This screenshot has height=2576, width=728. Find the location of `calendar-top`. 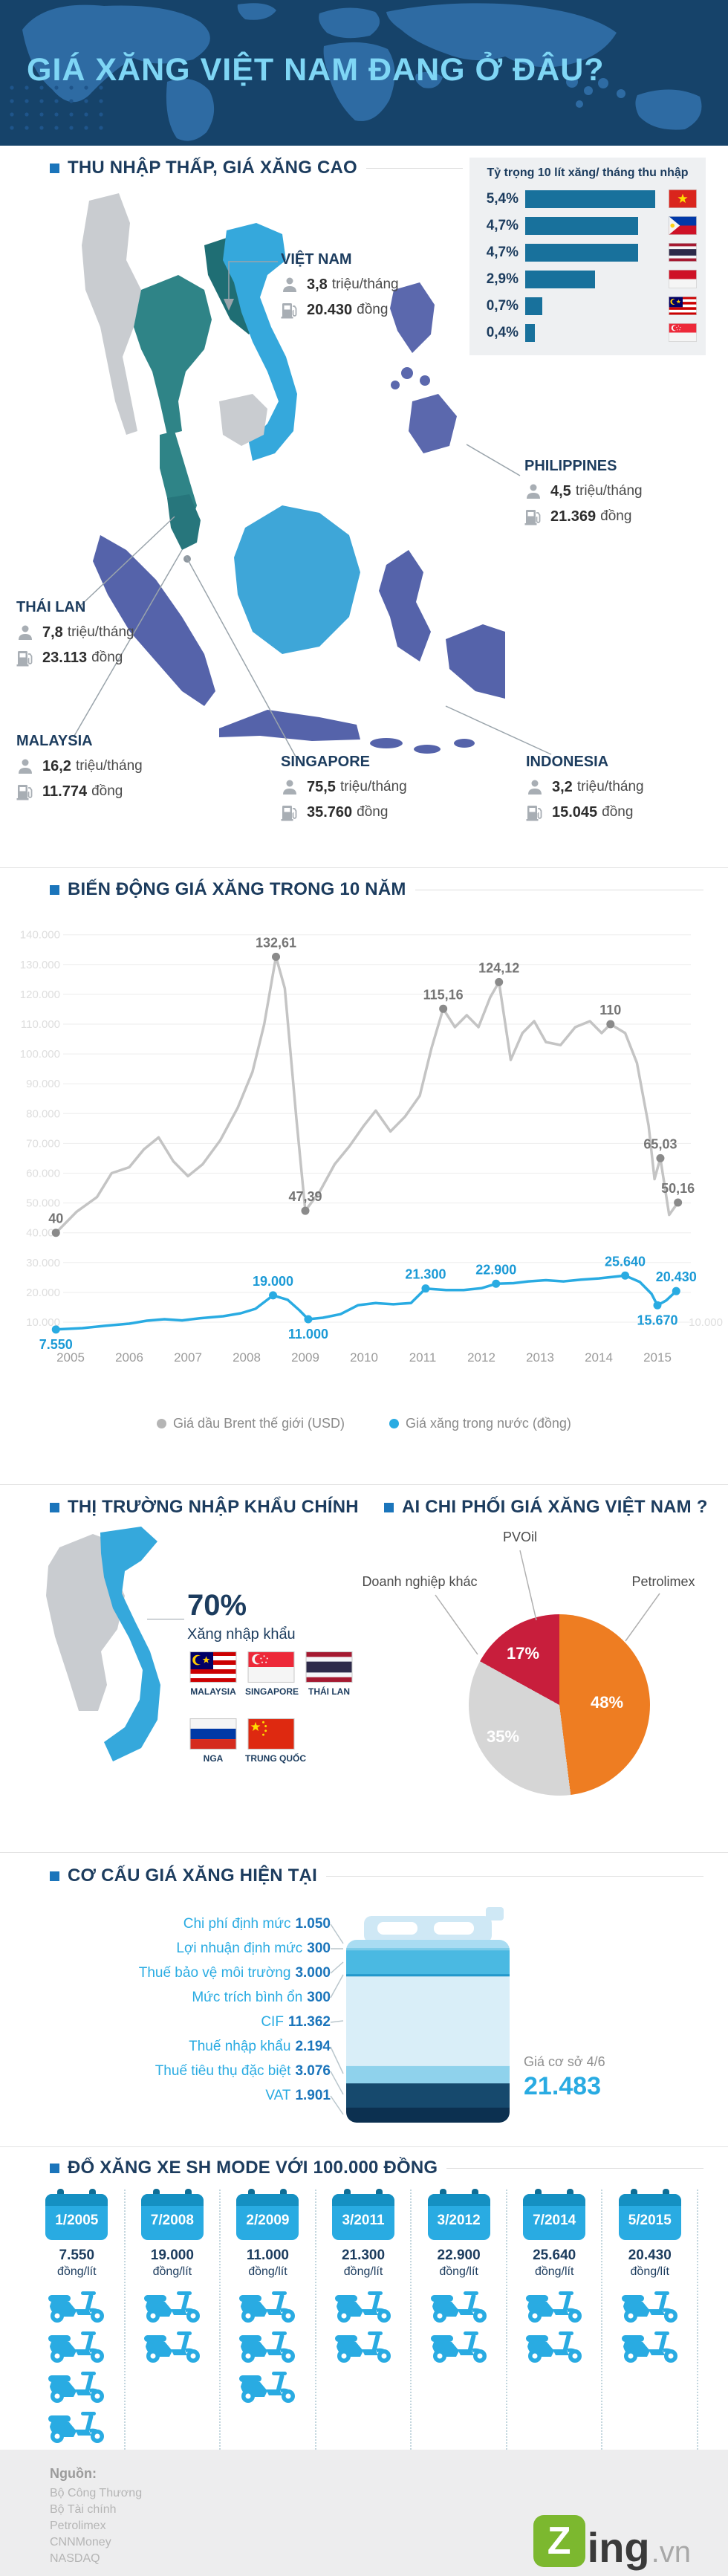

calendar-top is located at coordinates (458, 2200).